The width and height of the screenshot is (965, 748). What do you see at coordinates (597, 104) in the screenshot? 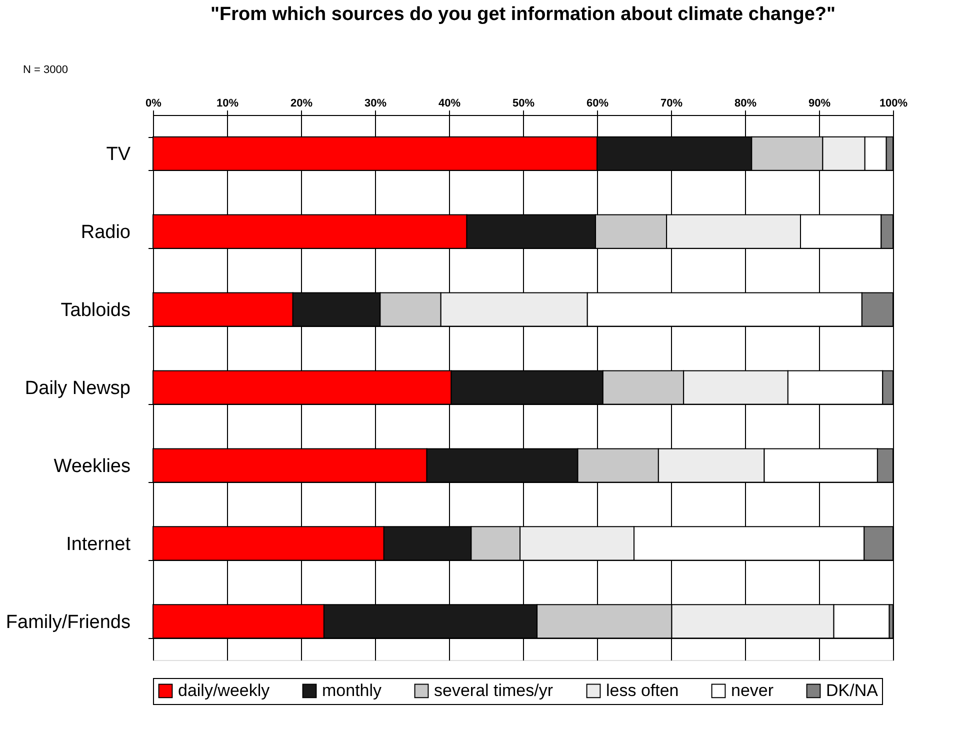
I see `x-tick-label: 60%` at bounding box center [597, 104].